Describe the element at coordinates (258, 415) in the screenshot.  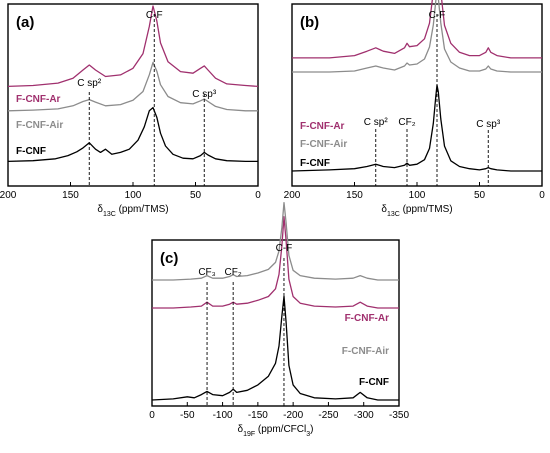
I see `x-tick-label: -150` at that location.